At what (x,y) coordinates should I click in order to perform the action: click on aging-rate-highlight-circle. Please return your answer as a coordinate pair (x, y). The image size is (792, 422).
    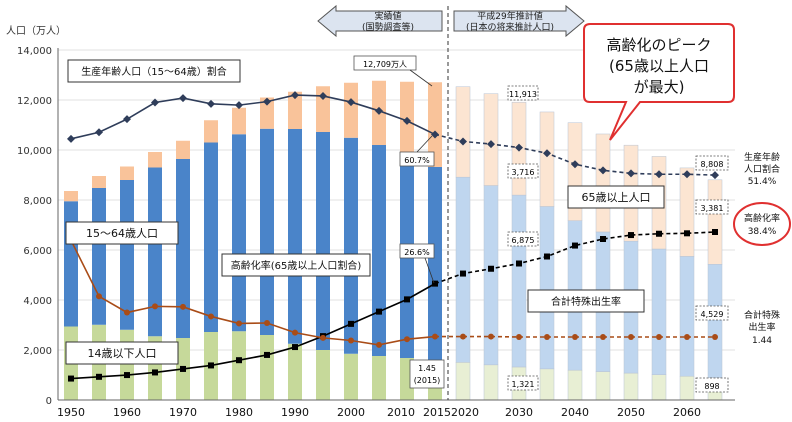
    Looking at the image, I should click on (762, 224).